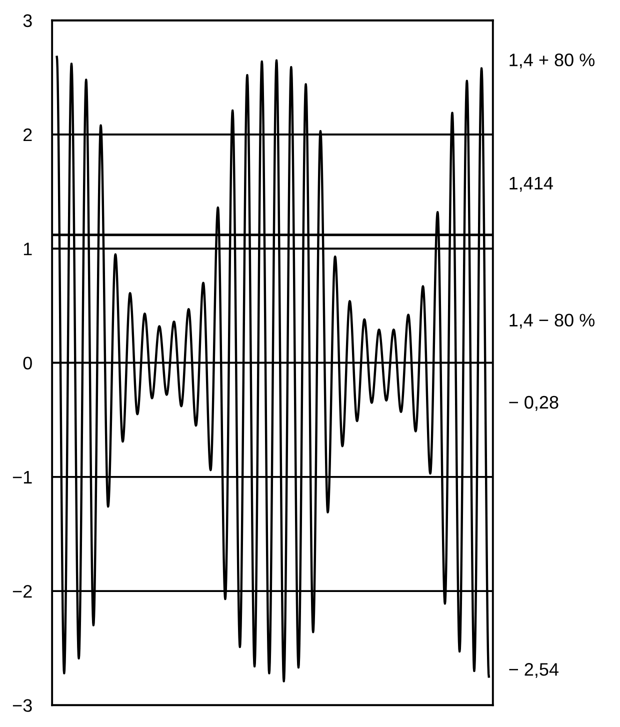 The image size is (620, 727). What do you see at coordinates (533, 670) in the screenshot?
I see `text: − 2,54` at bounding box center [533, 670].